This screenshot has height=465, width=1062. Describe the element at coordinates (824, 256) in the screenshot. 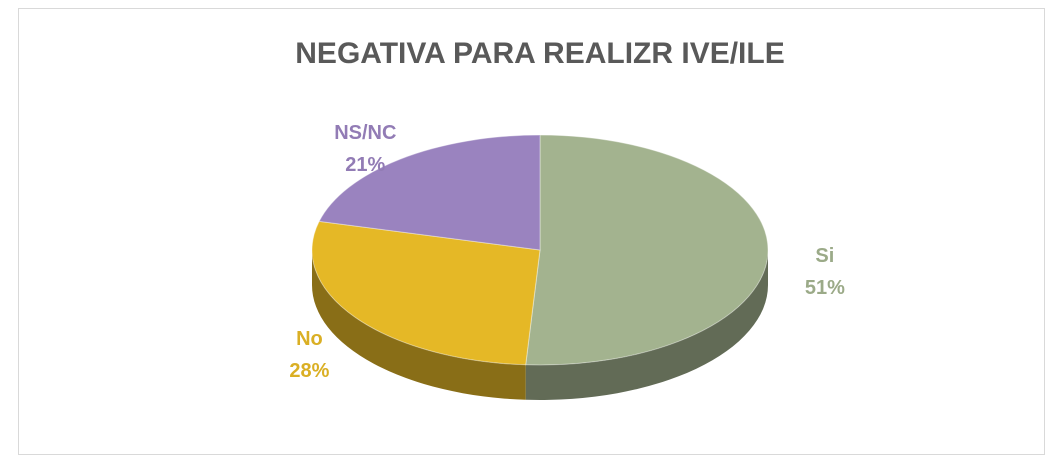

I see `data-label-name: Si` at that location.